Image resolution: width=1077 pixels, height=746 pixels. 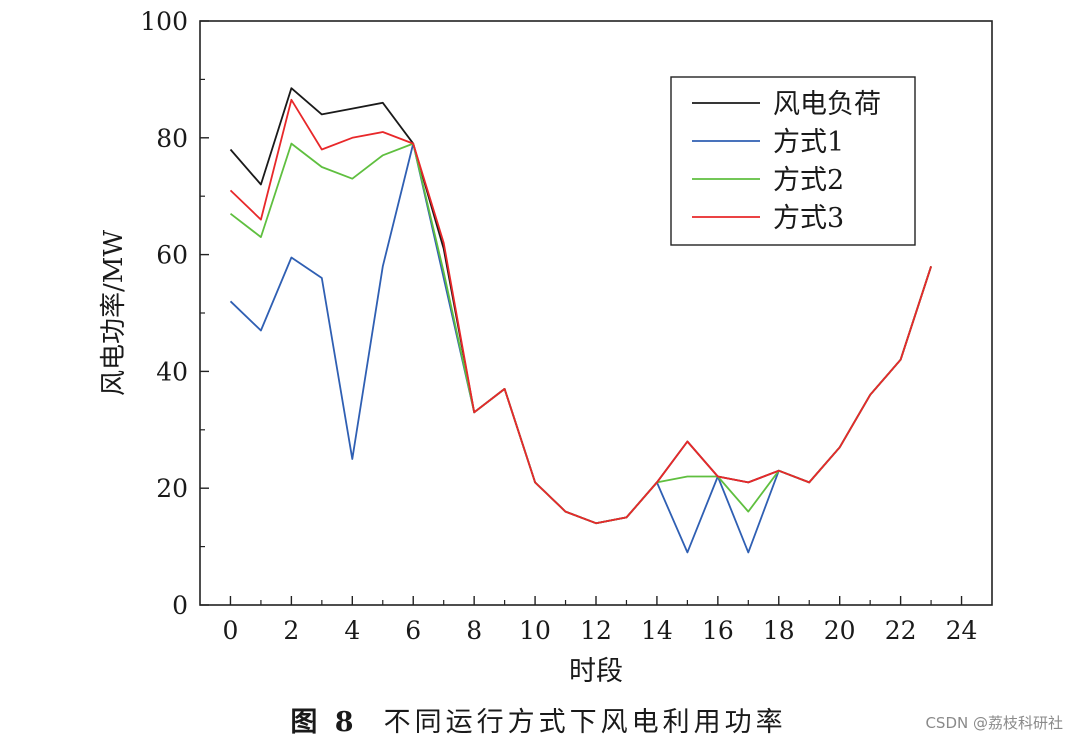 What do you see at coordinates (474, 630) in the screenshot?
I see `x-tick-label: 8` at bounding box center [474, 630].